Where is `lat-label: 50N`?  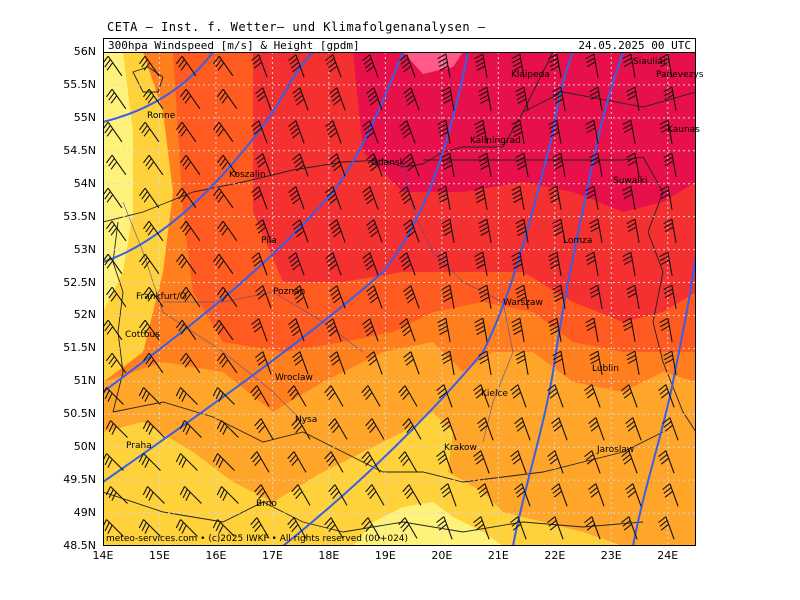
lat-label: 50N is located at coordinates (84, 447).